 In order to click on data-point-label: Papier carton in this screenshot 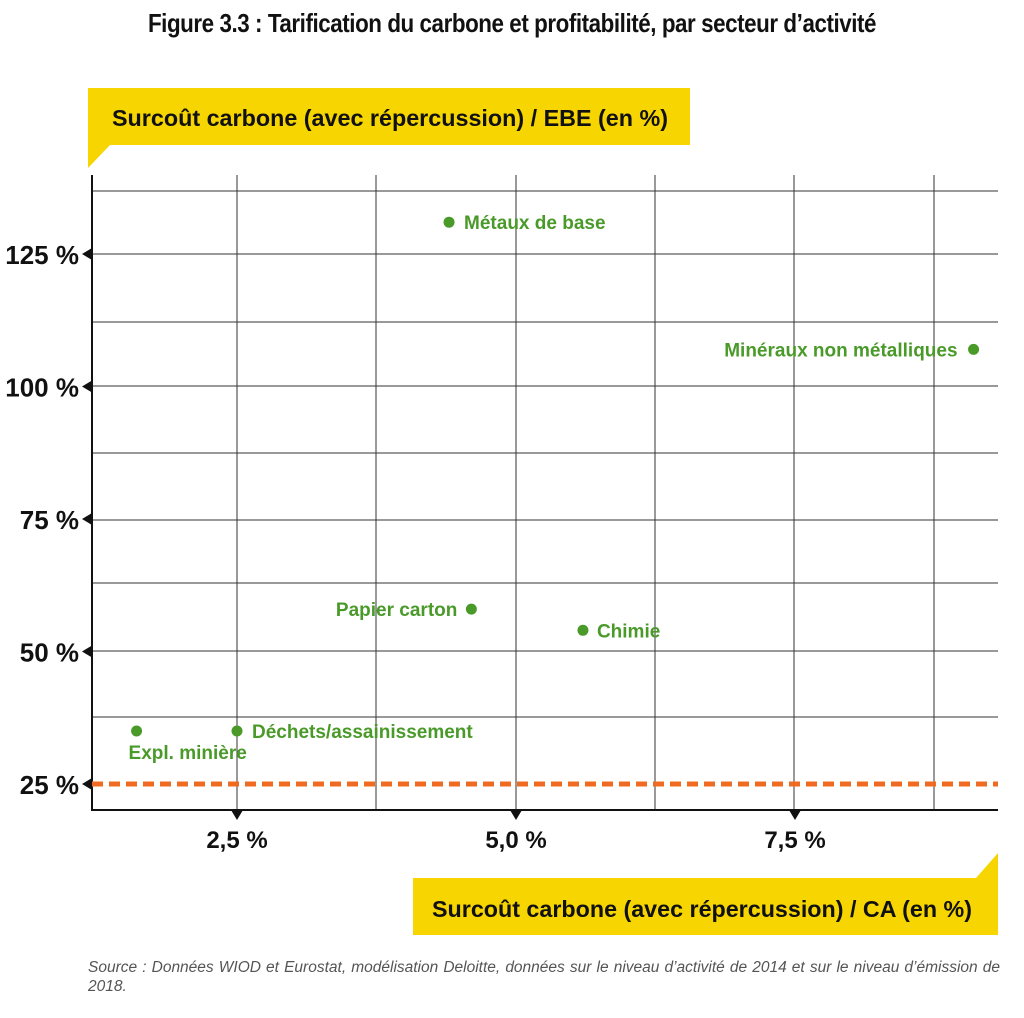, I will do `click(396, 610)`.